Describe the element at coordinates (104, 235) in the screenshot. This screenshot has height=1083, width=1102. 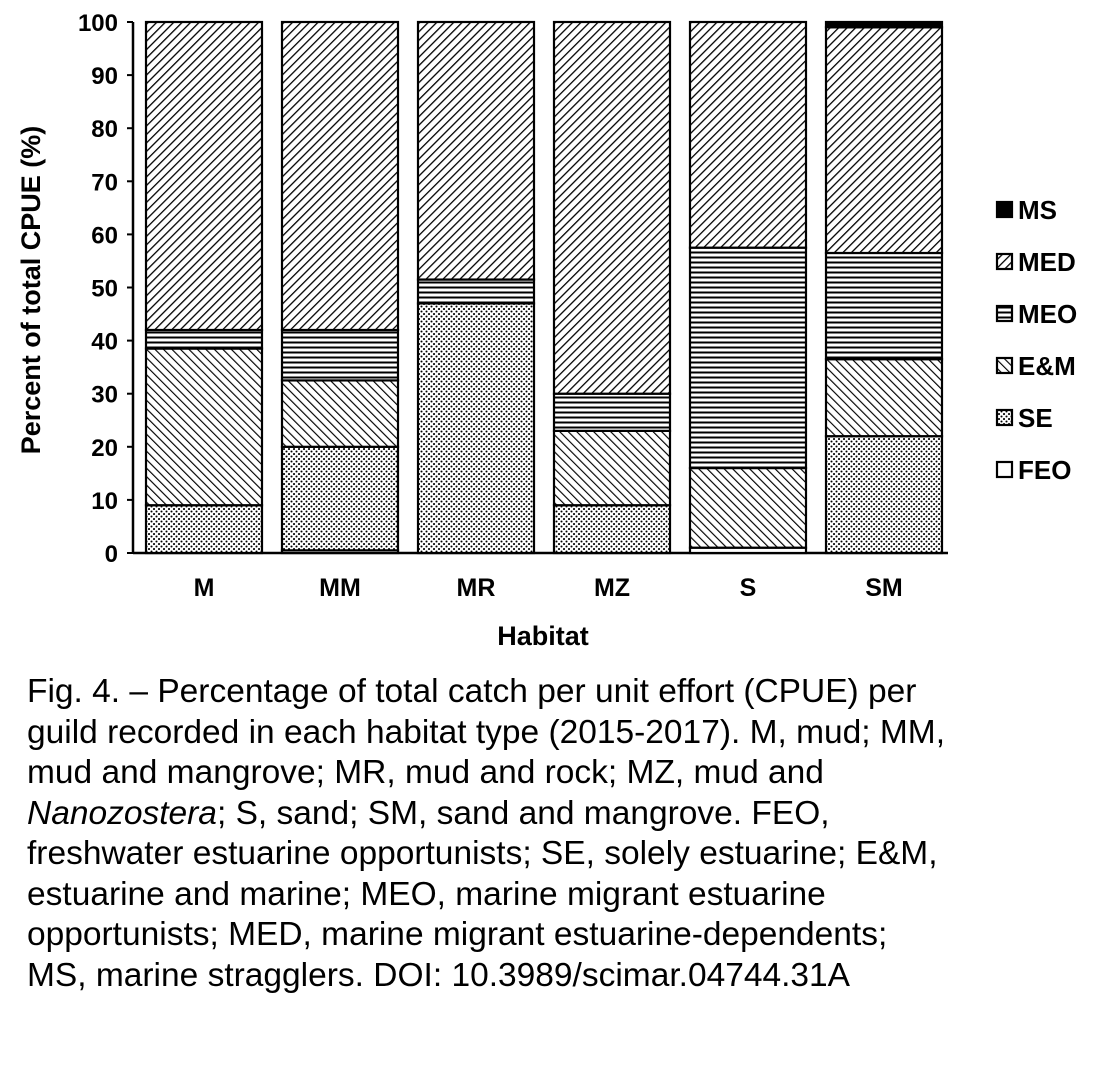
I see `y-tick-label: 60` at that location.